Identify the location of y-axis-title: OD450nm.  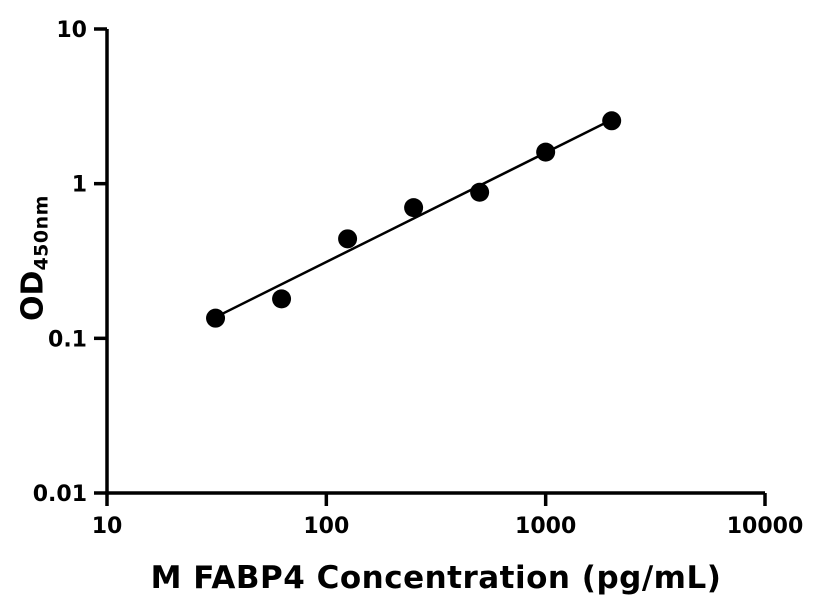
(34, 258).